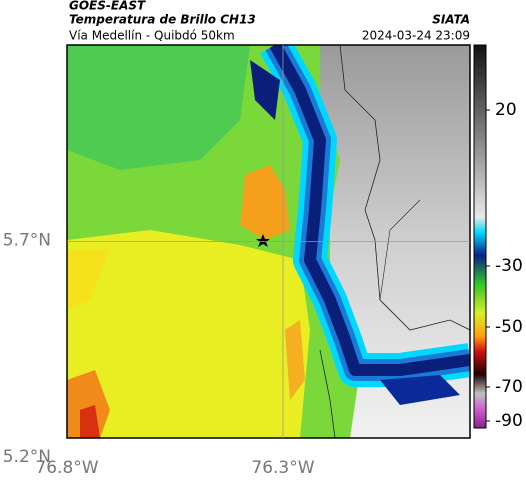  I want to click on colorbar-tick-label: -30, so click(509, 266).